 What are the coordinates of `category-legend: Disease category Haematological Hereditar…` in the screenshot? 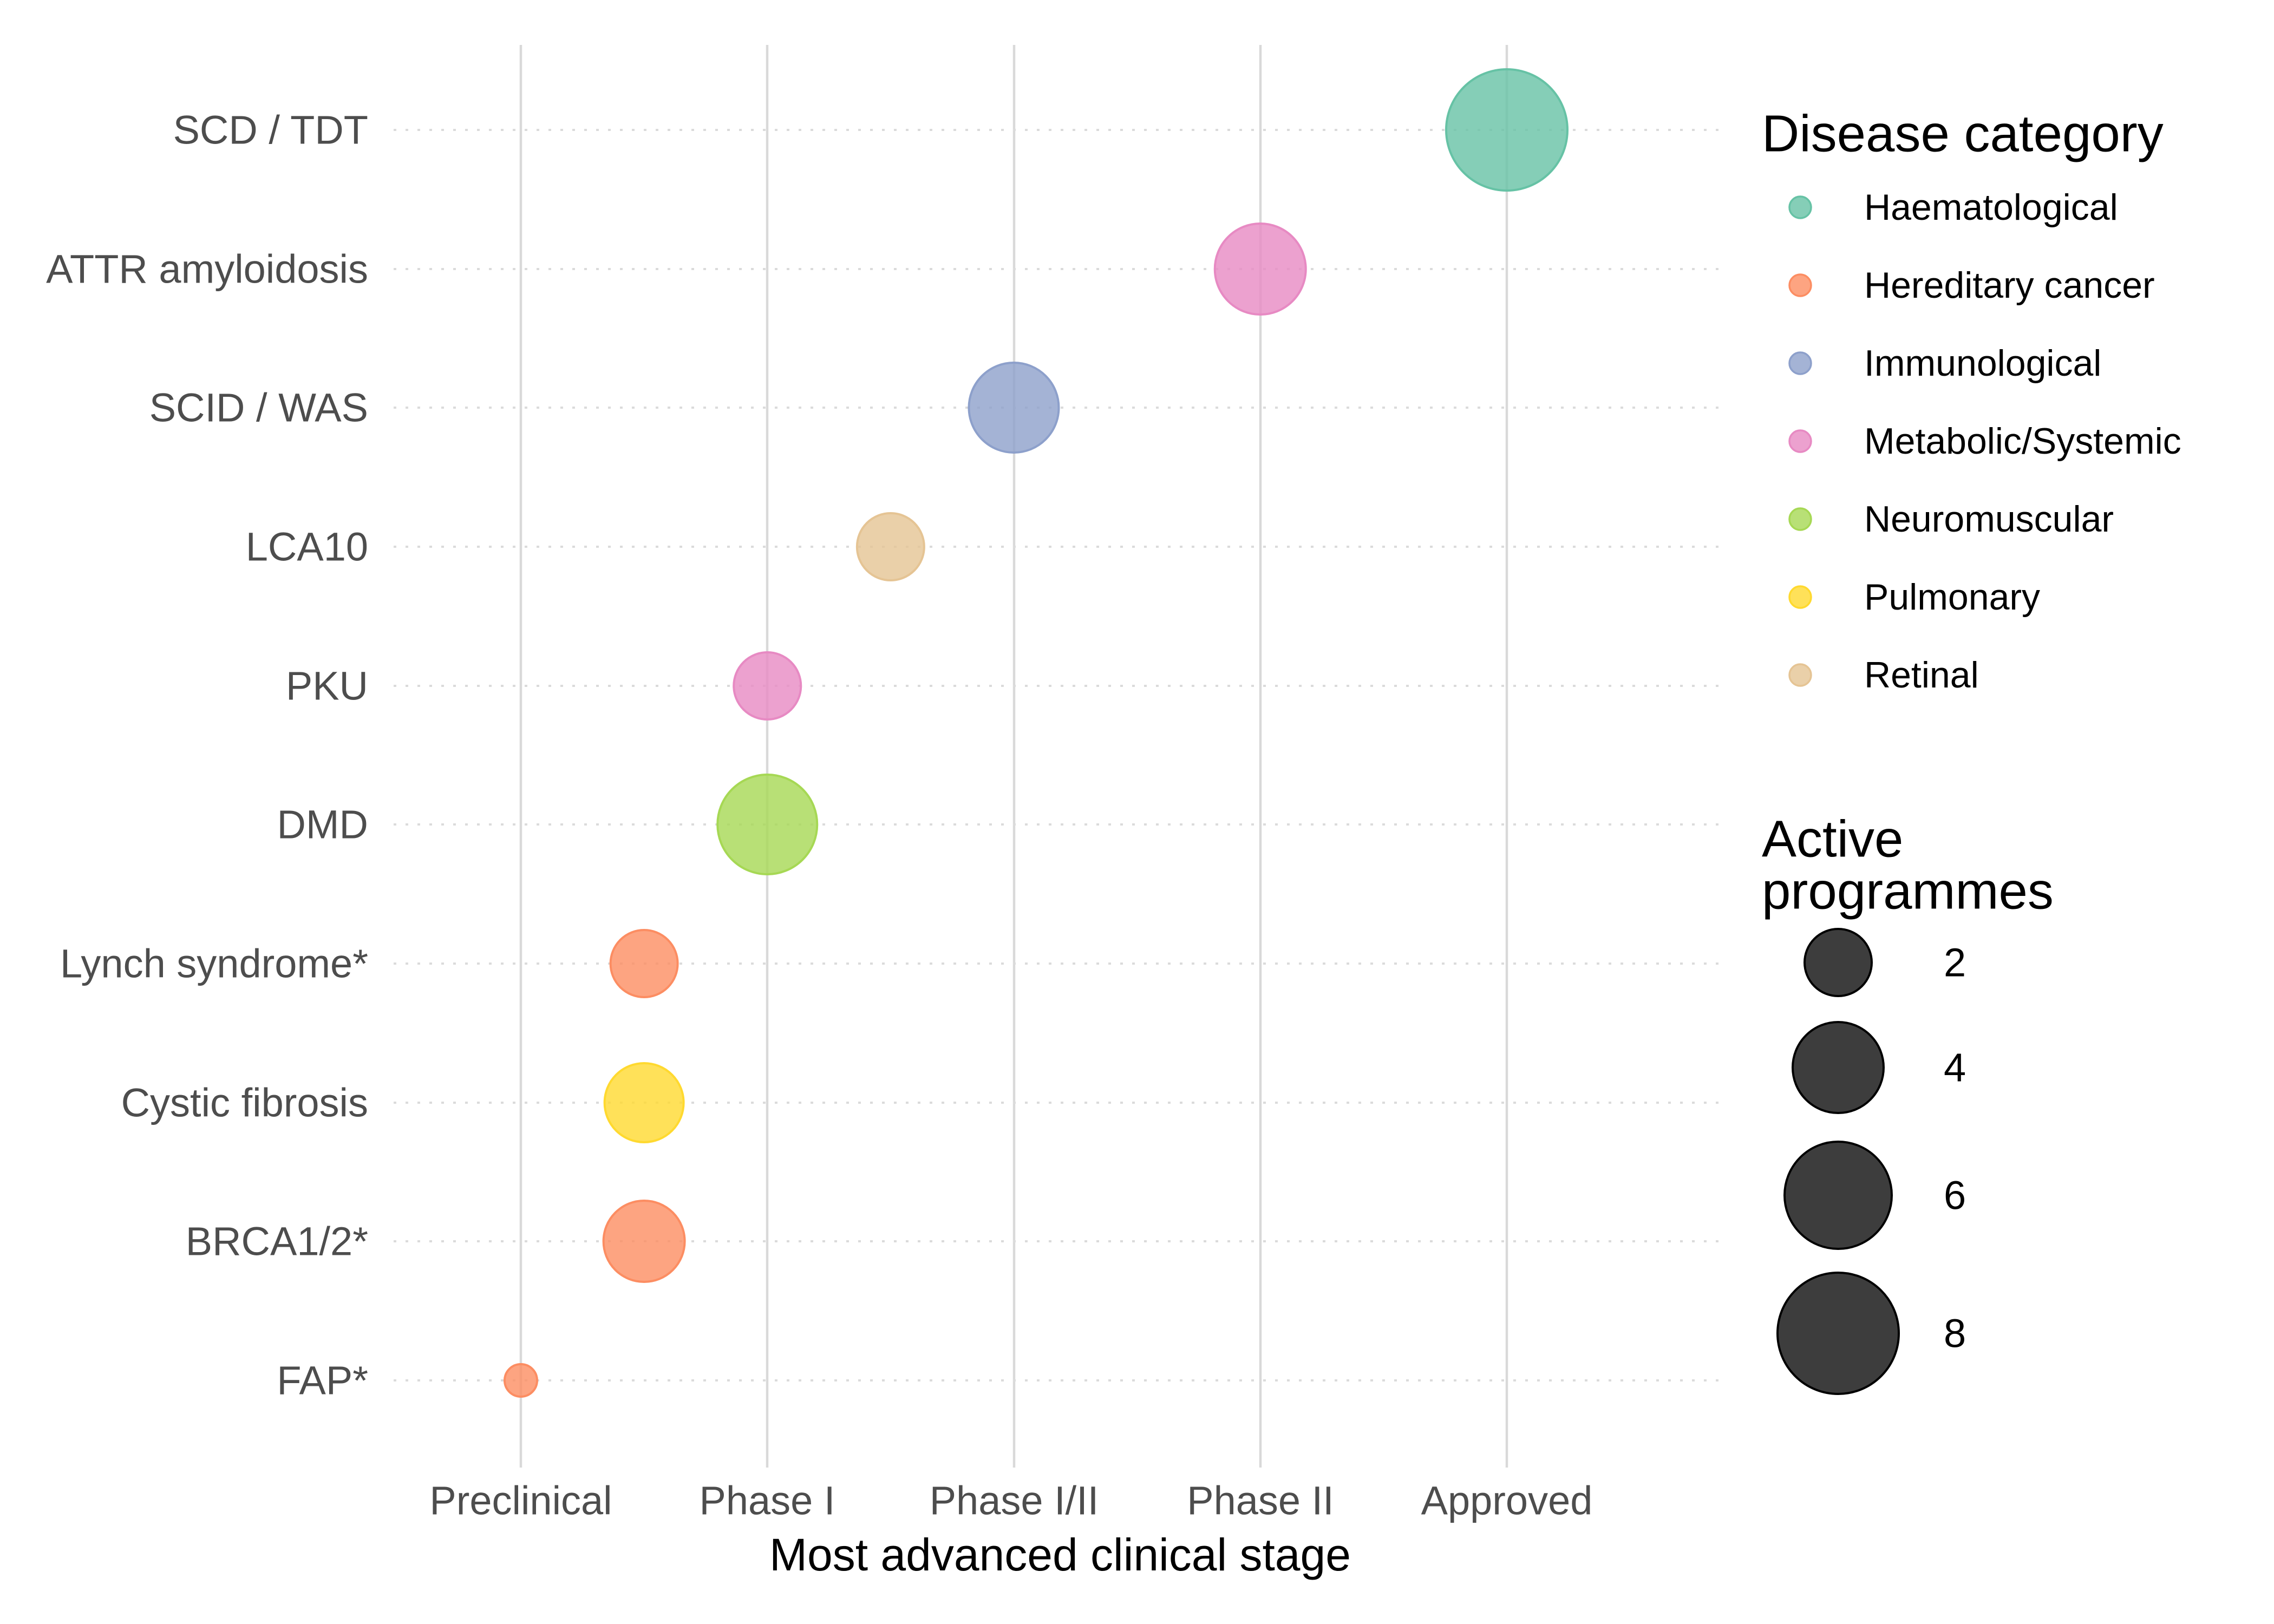 It's located at (1972, 400).